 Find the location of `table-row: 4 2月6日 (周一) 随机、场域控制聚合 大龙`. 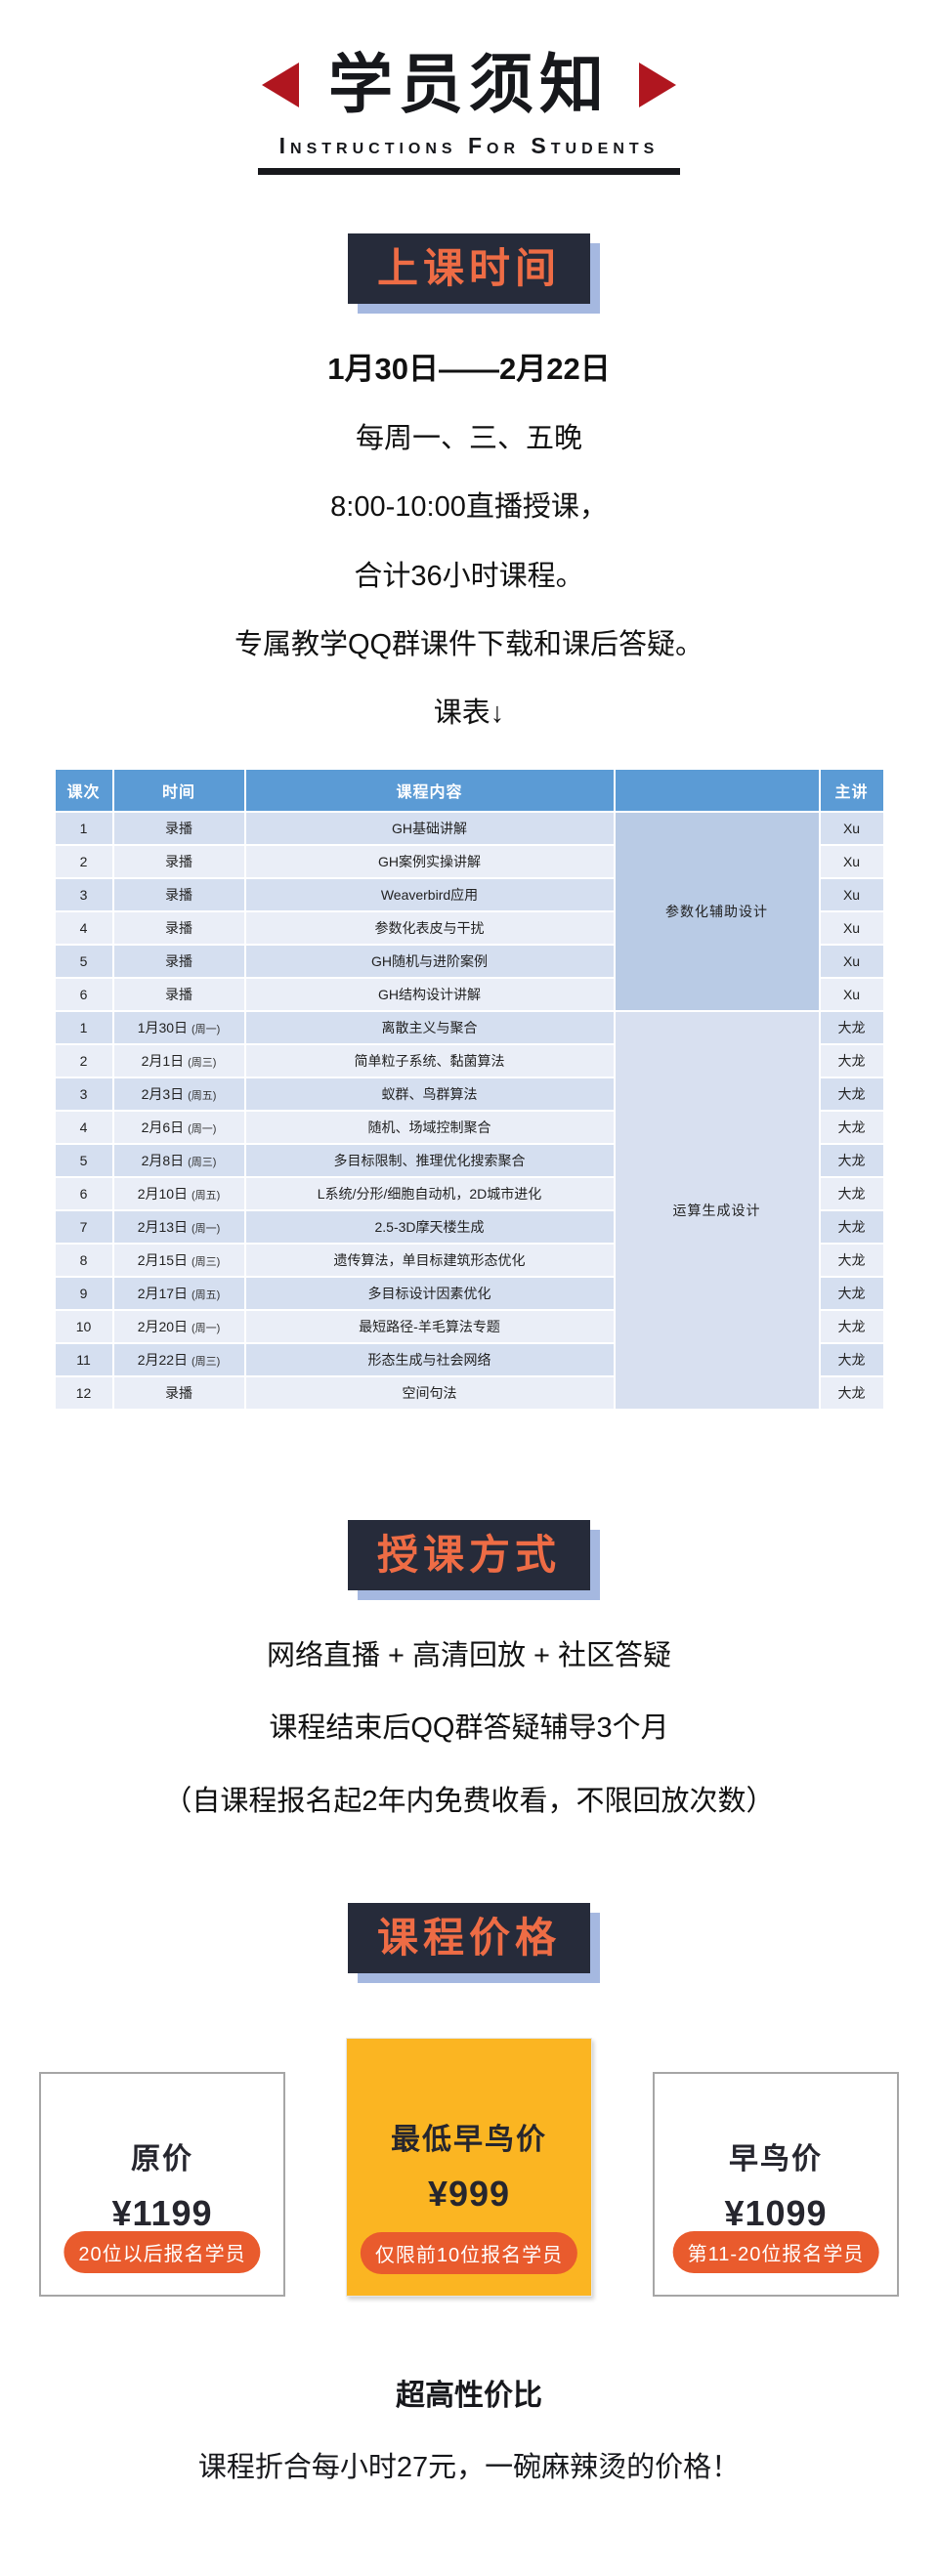

table-row: 4 2月6日 (周一) 随机、场域控制聚合 大龙 is located at coordinates (469, 1128).